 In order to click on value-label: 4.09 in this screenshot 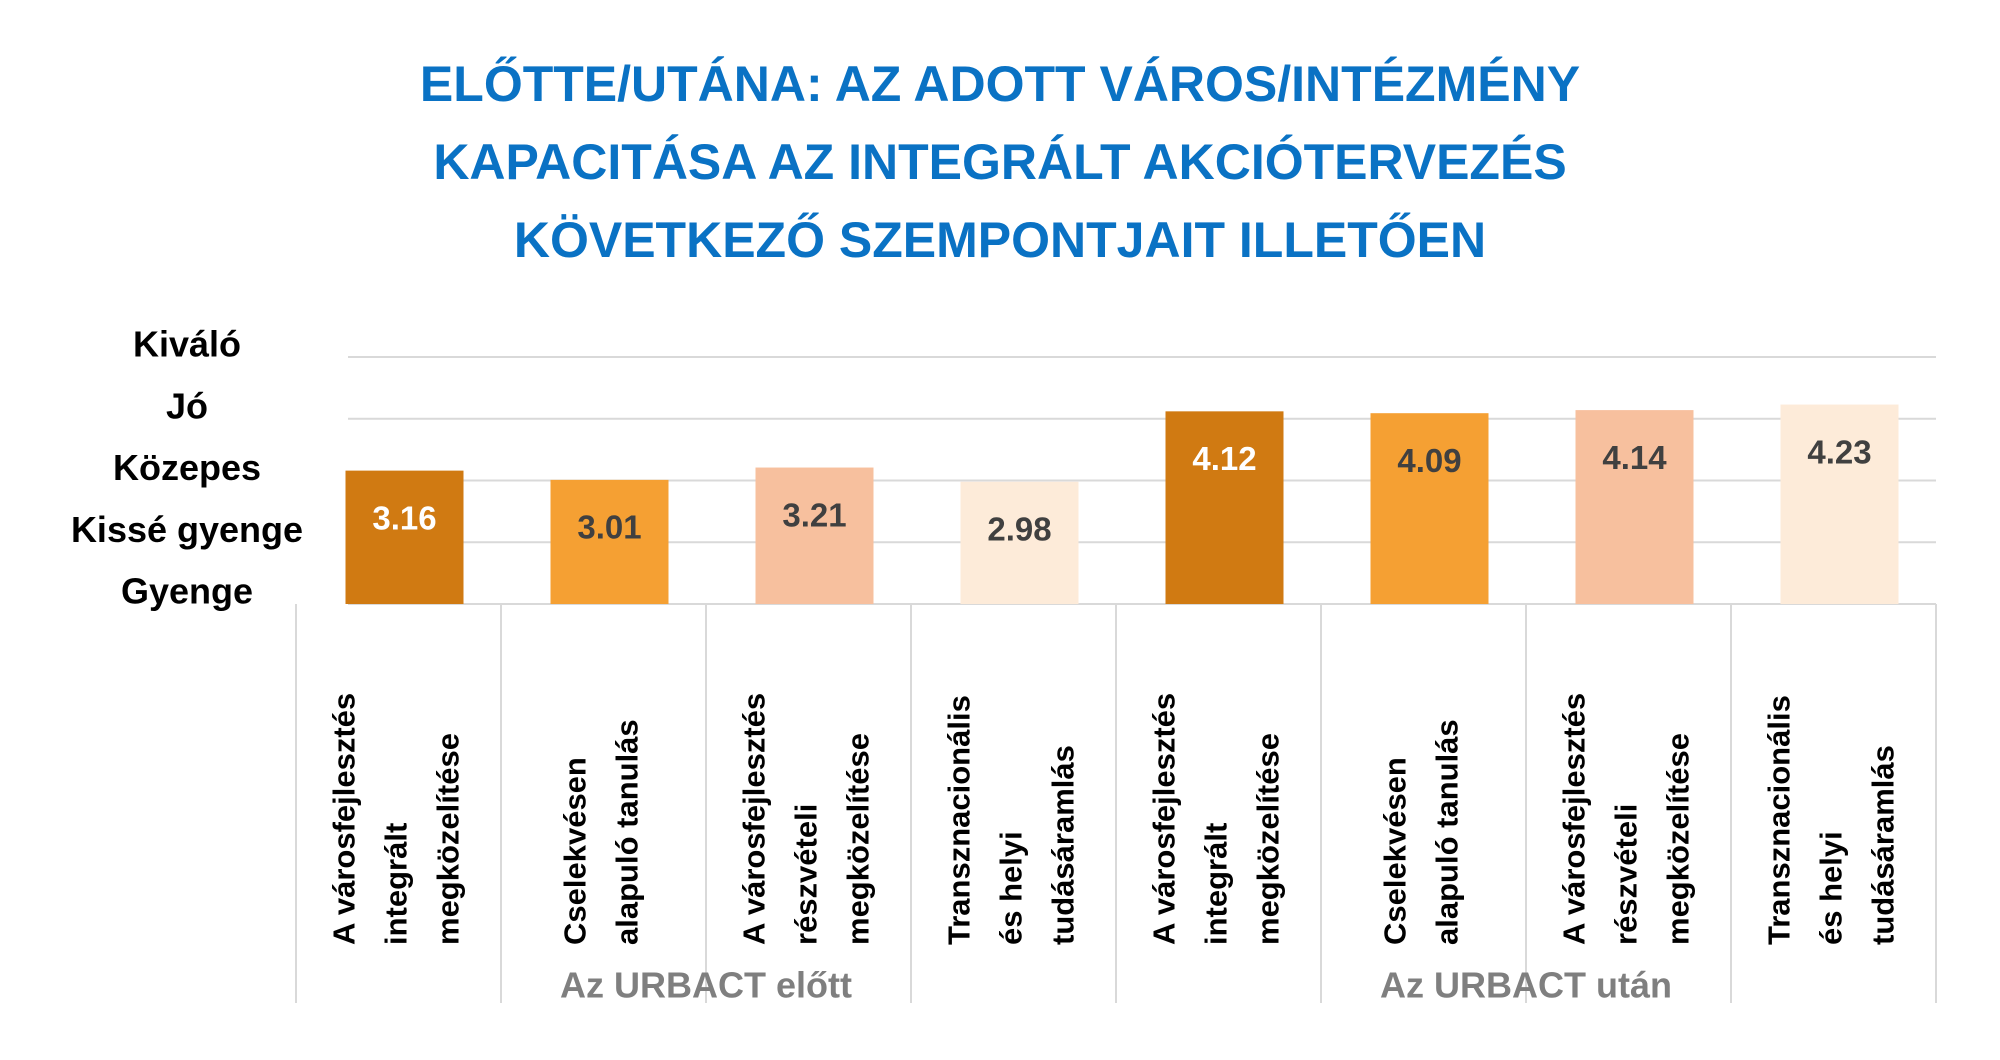, I will do `click(1429, 460)`.